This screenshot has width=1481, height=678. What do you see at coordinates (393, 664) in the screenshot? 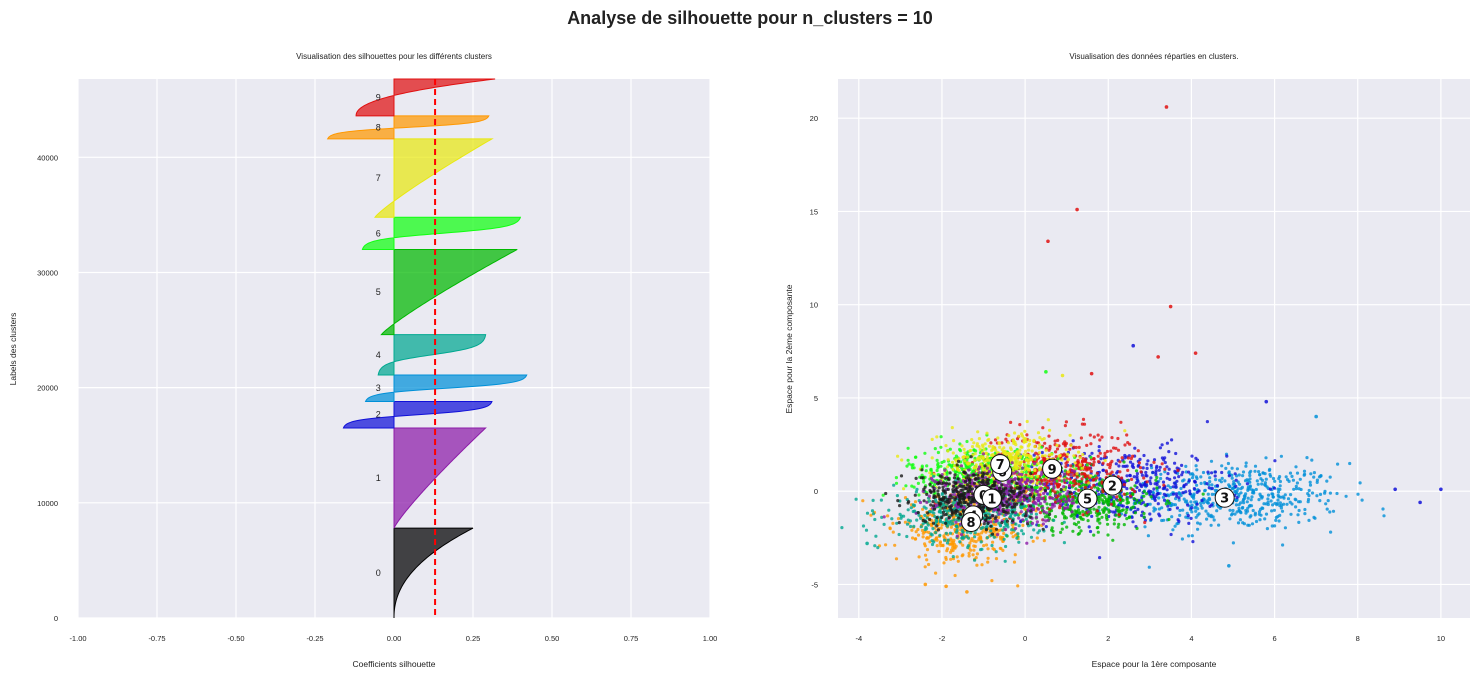
I see `silhouette-x-axis-label: Coefficients silhouette` at bounding box center [393, 664].